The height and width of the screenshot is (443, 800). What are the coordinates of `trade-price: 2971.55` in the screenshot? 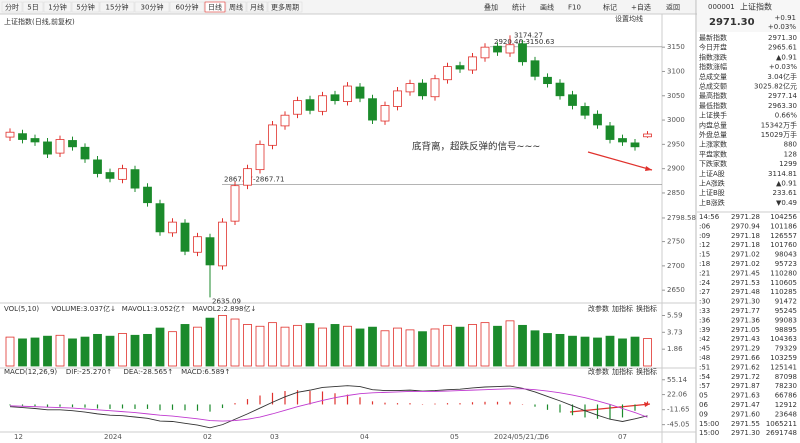 It's located at (745, 424).